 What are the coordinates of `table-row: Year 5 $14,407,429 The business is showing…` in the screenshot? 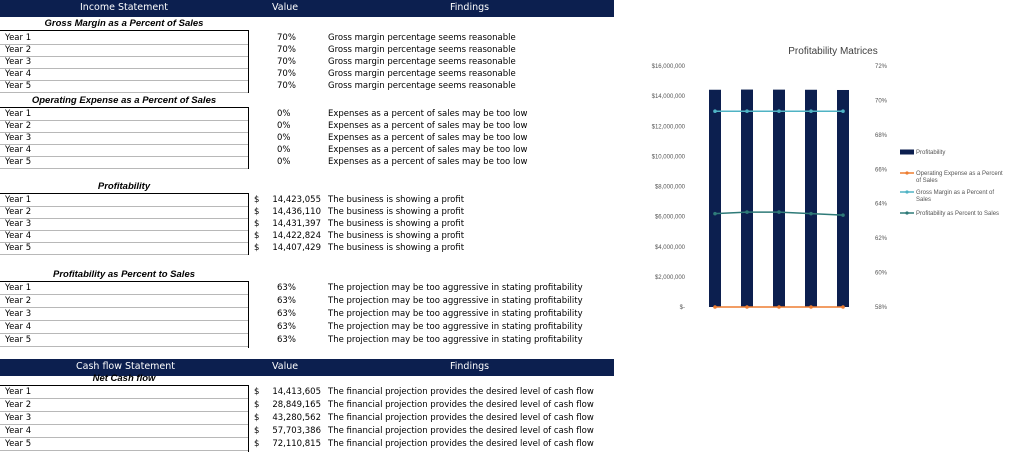 It's located at (300, 249).